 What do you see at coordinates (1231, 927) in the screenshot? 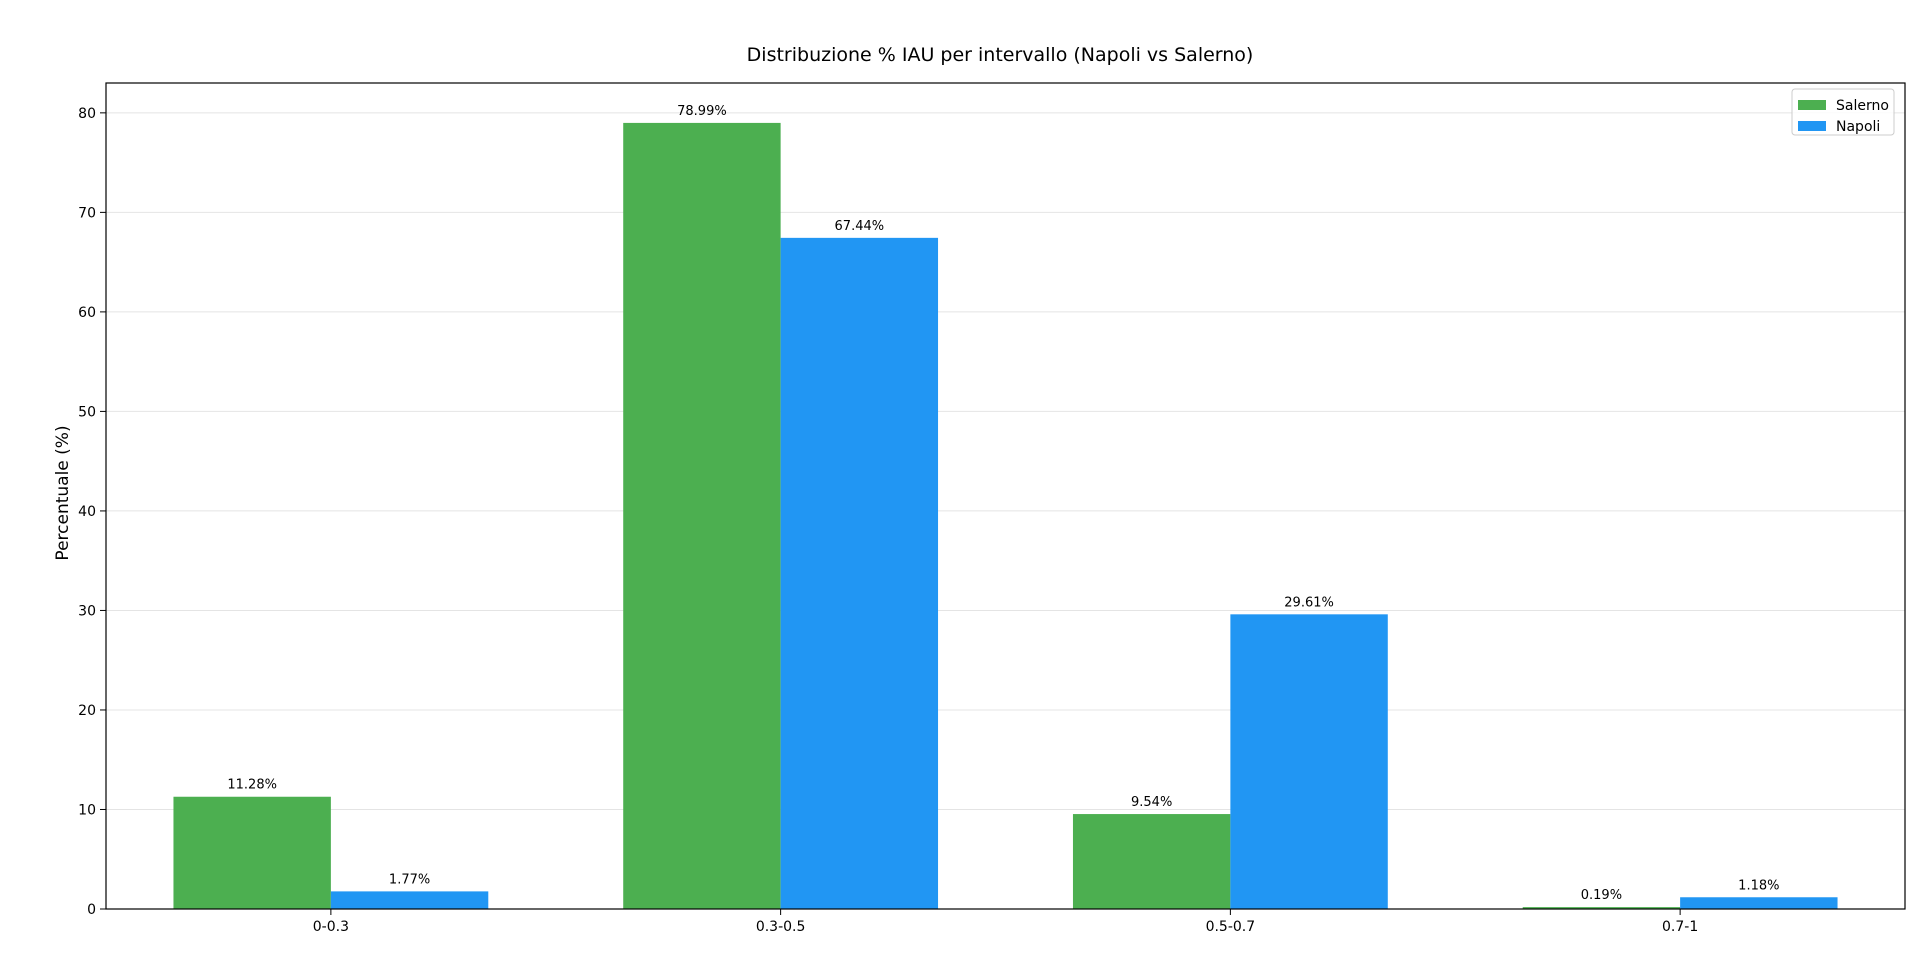
I see `x-tick-label: 0.5-0.7` at bounding box center [1231, 927].